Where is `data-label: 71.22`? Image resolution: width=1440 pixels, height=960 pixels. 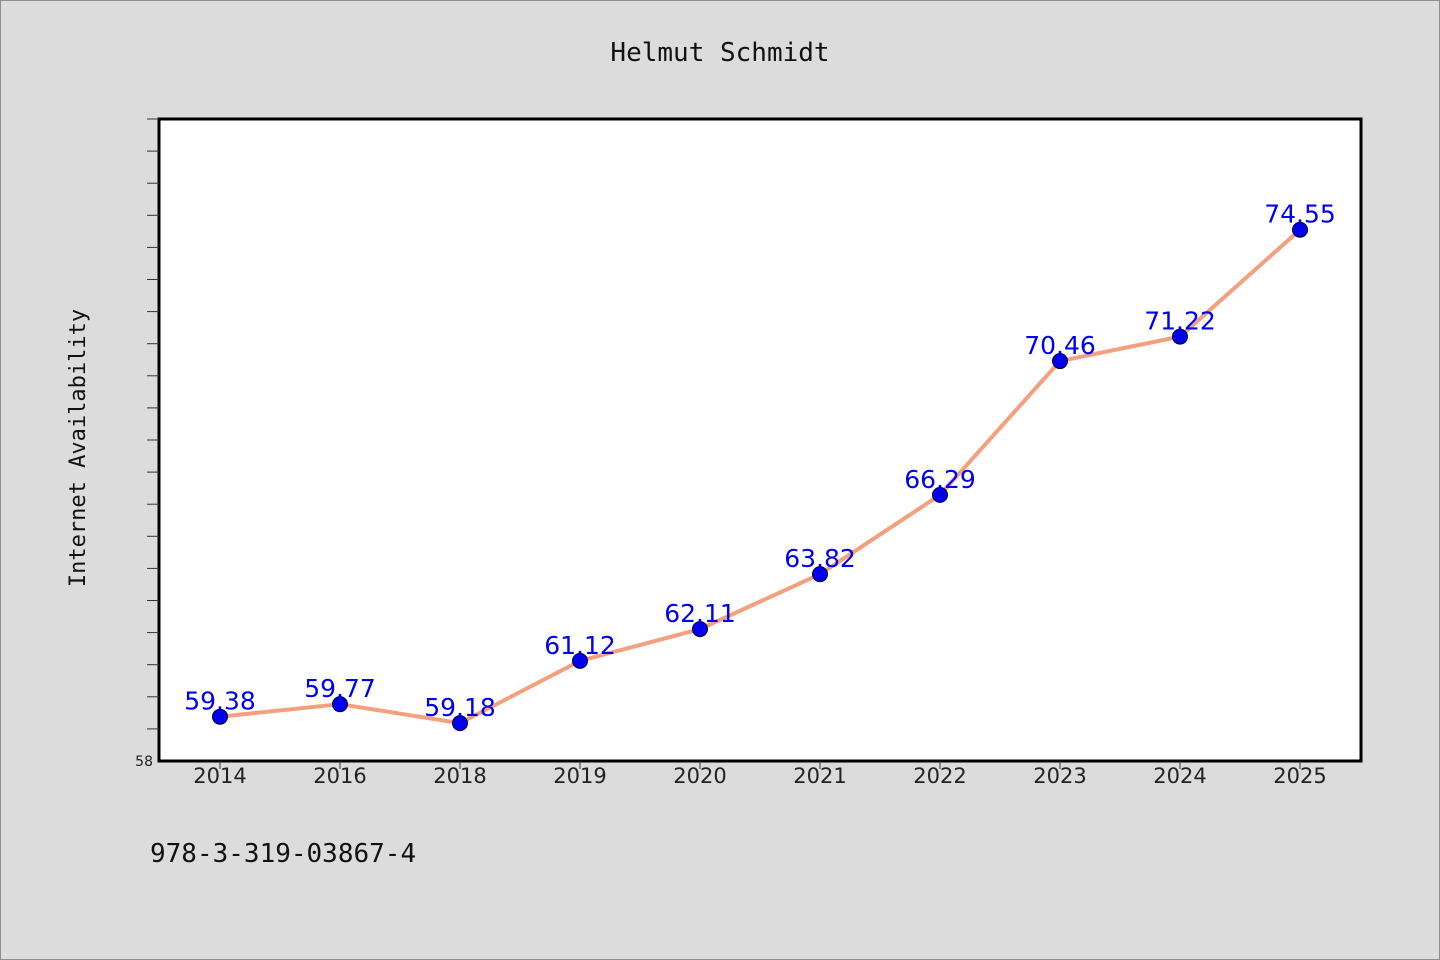
data-label: 71.22 is located at coordinates (1180, 321).